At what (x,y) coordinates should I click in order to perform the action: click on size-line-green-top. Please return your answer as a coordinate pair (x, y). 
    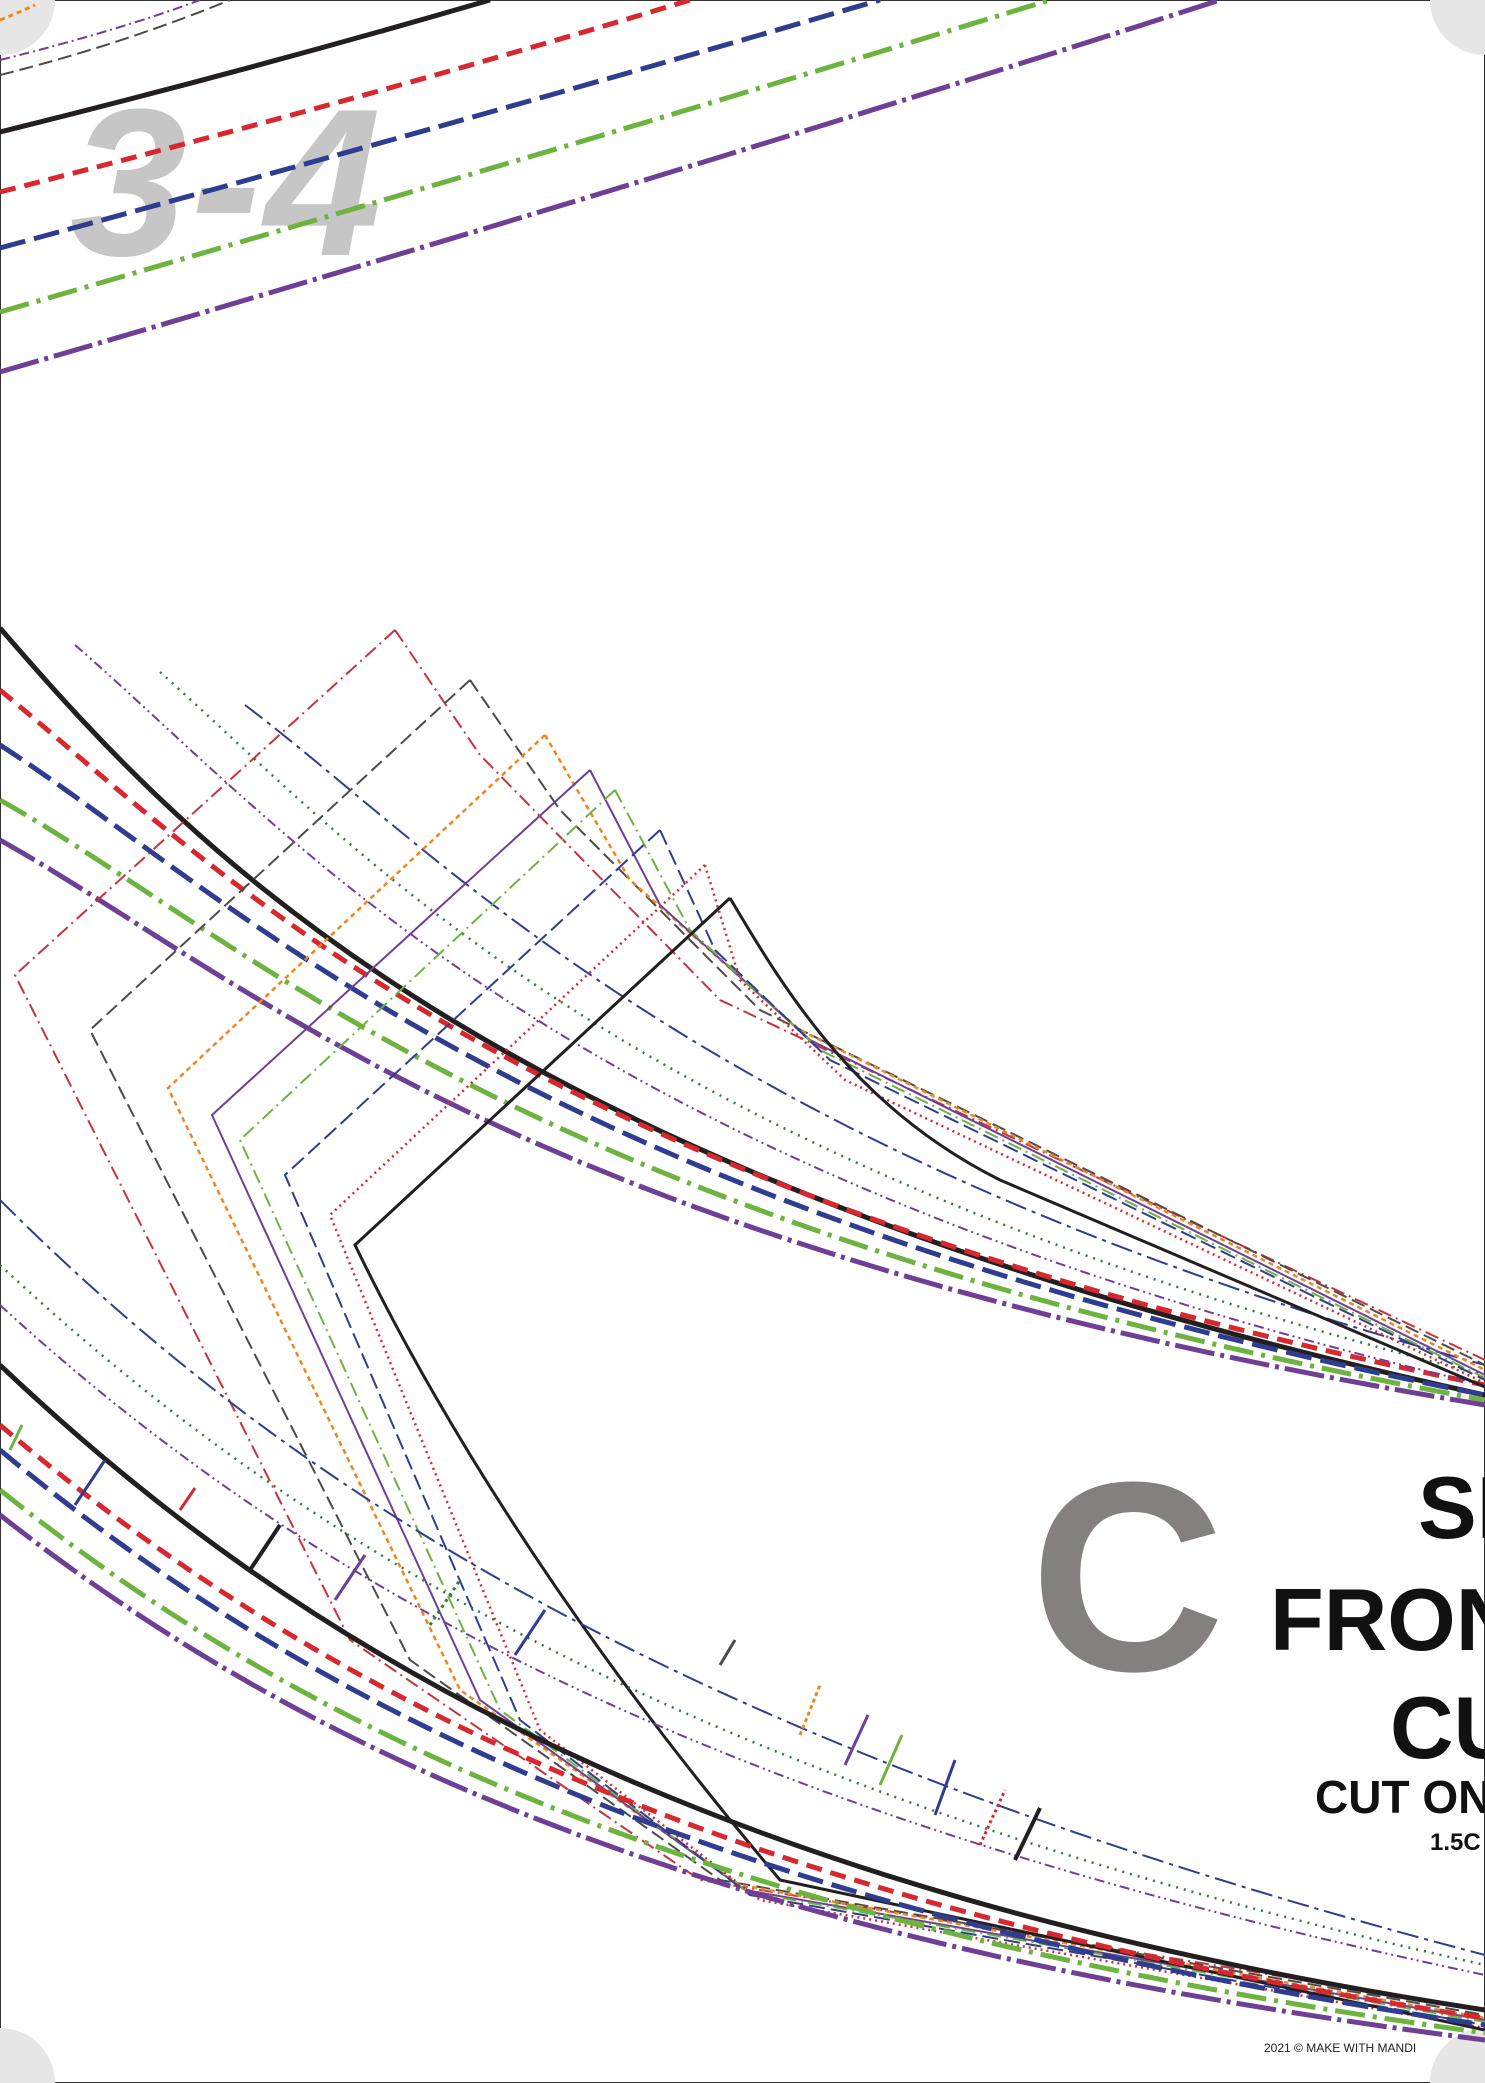
    Looking at the image, I should click on (525, 157).